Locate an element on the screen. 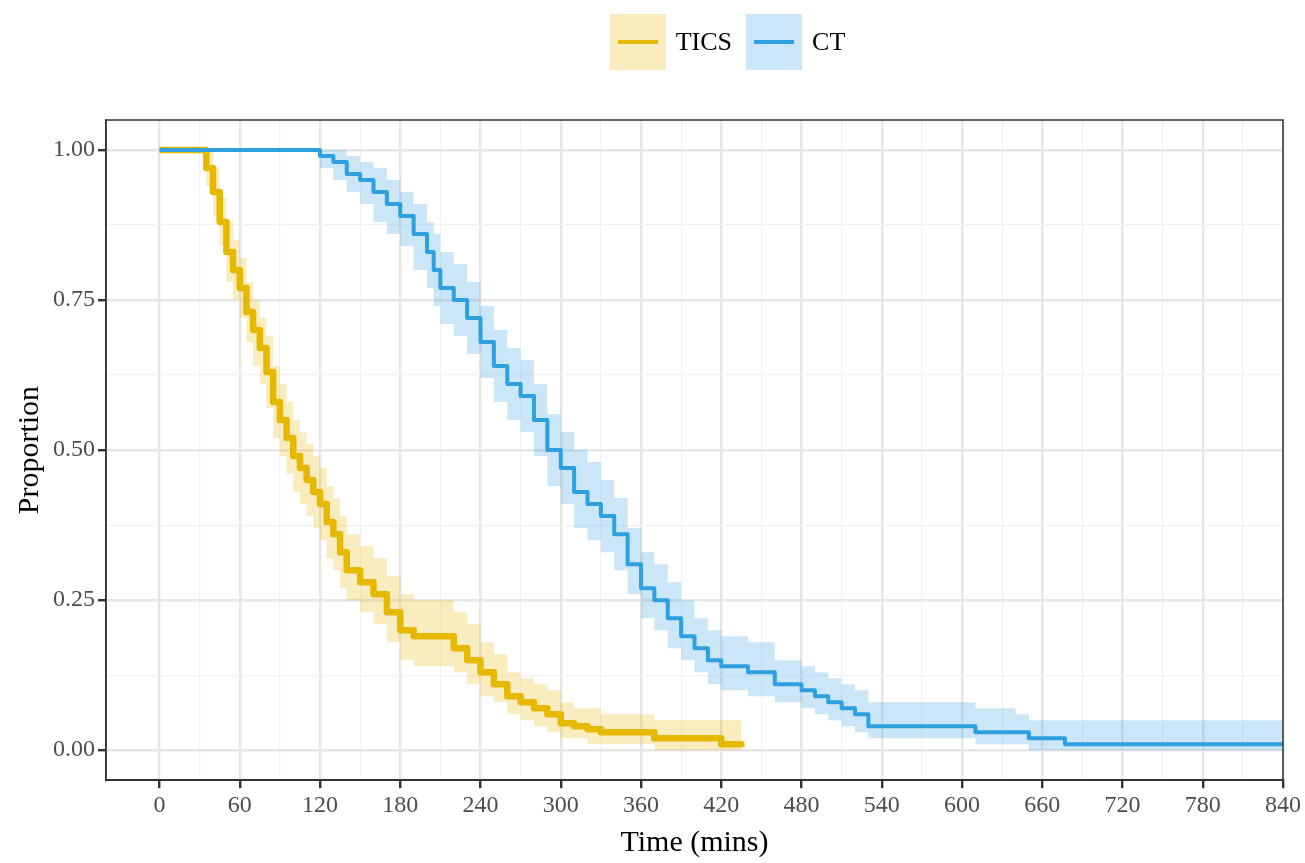 The image size is (1305, 863). x-tick-label: 420 is located at coordinates (721, 803).